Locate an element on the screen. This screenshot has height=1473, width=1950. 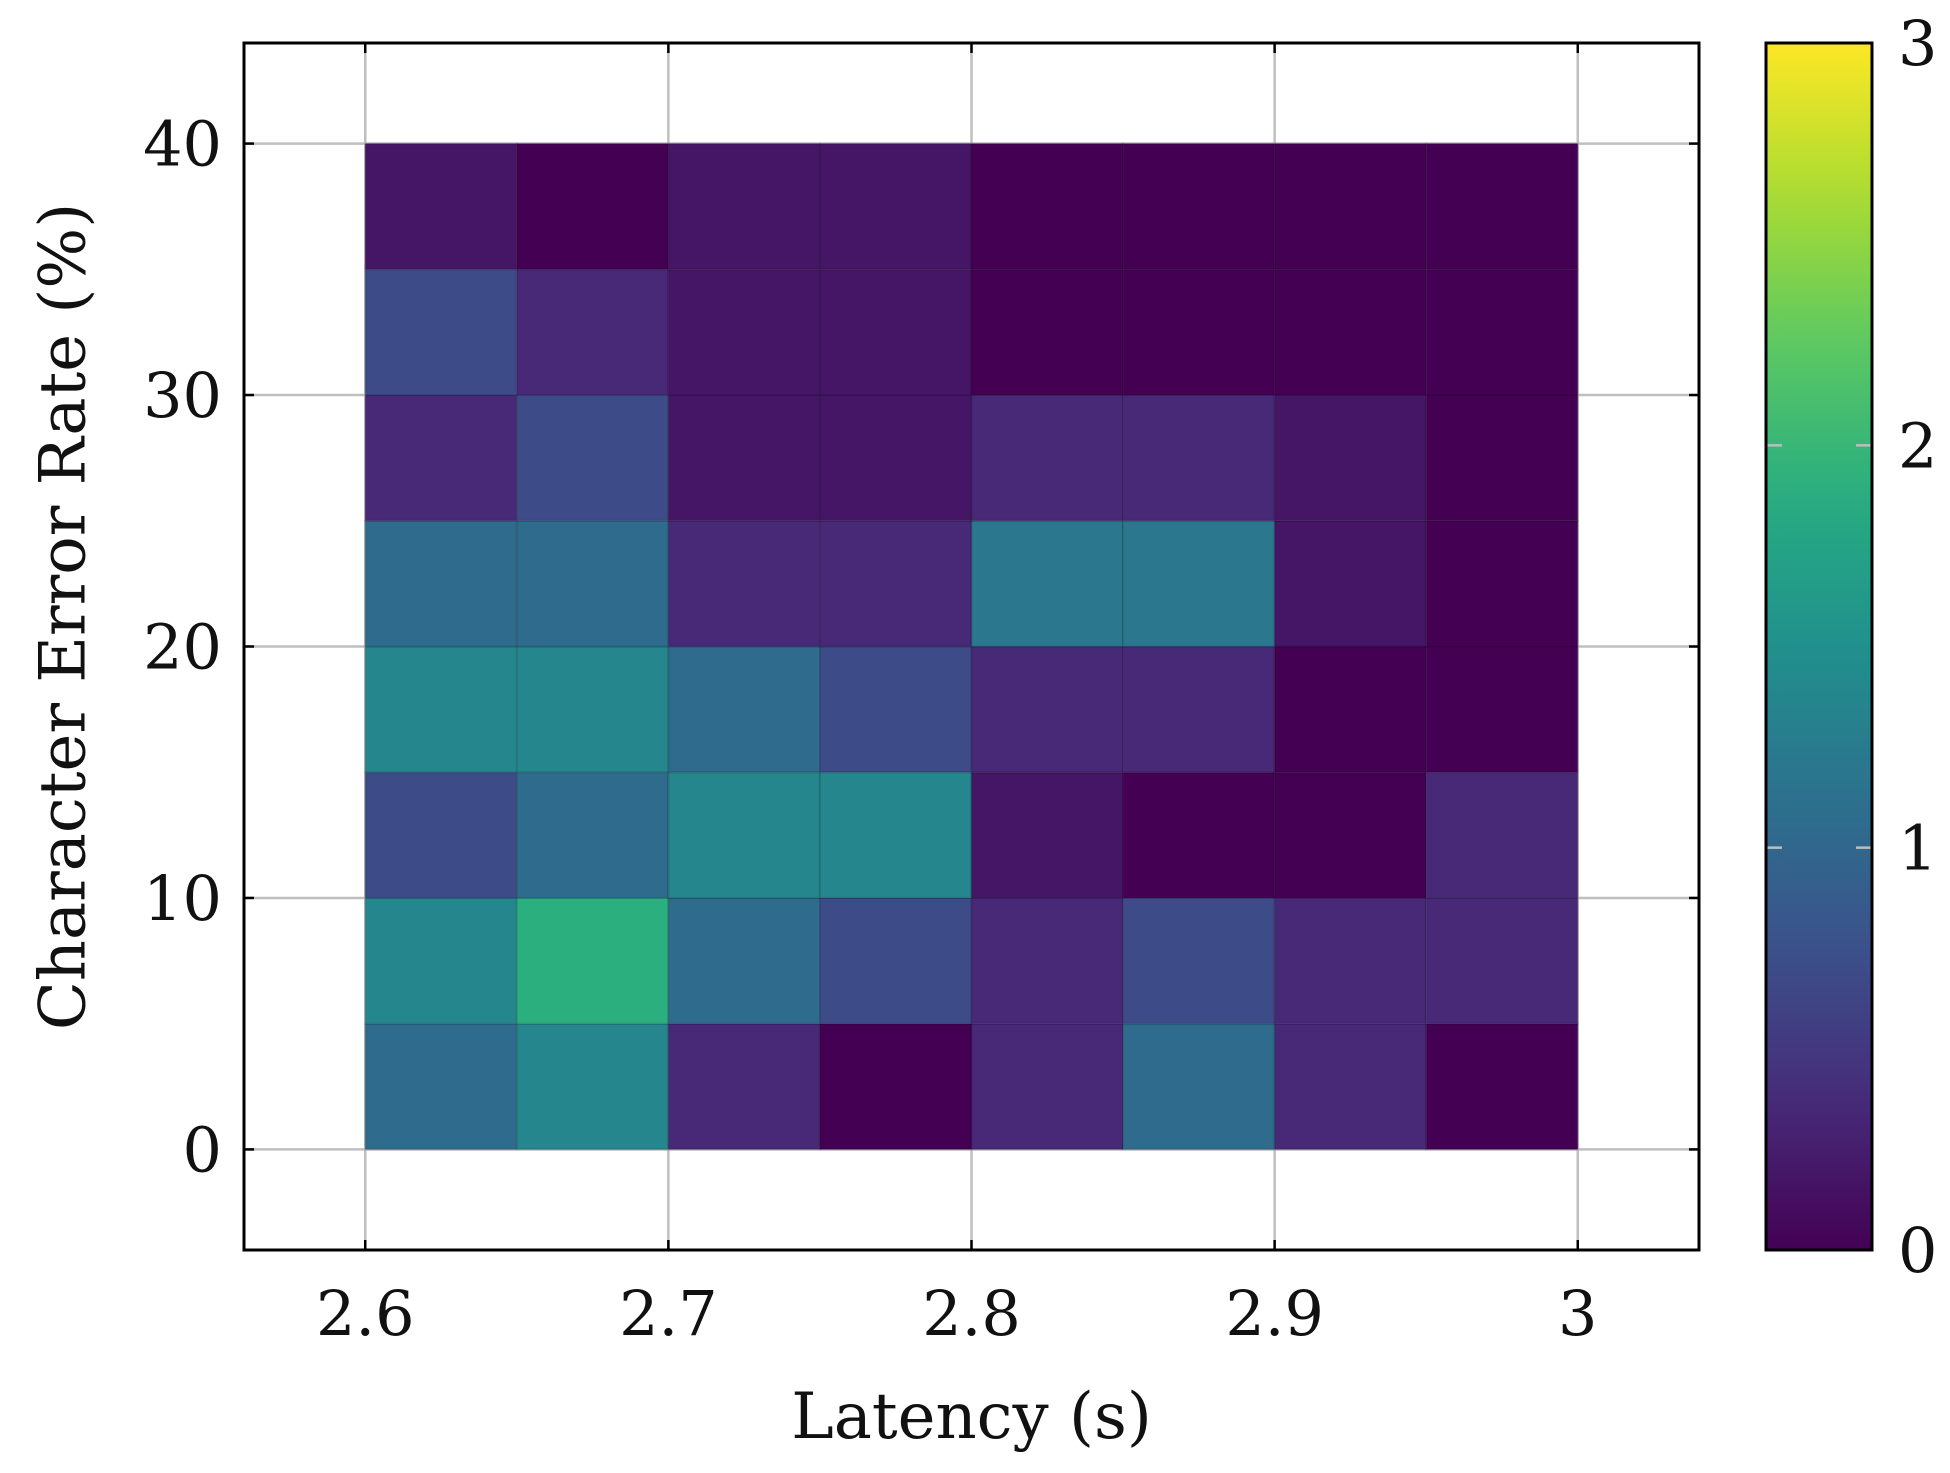
heatmap-cell-r0-c1 is located at coordinates (592, 1086).